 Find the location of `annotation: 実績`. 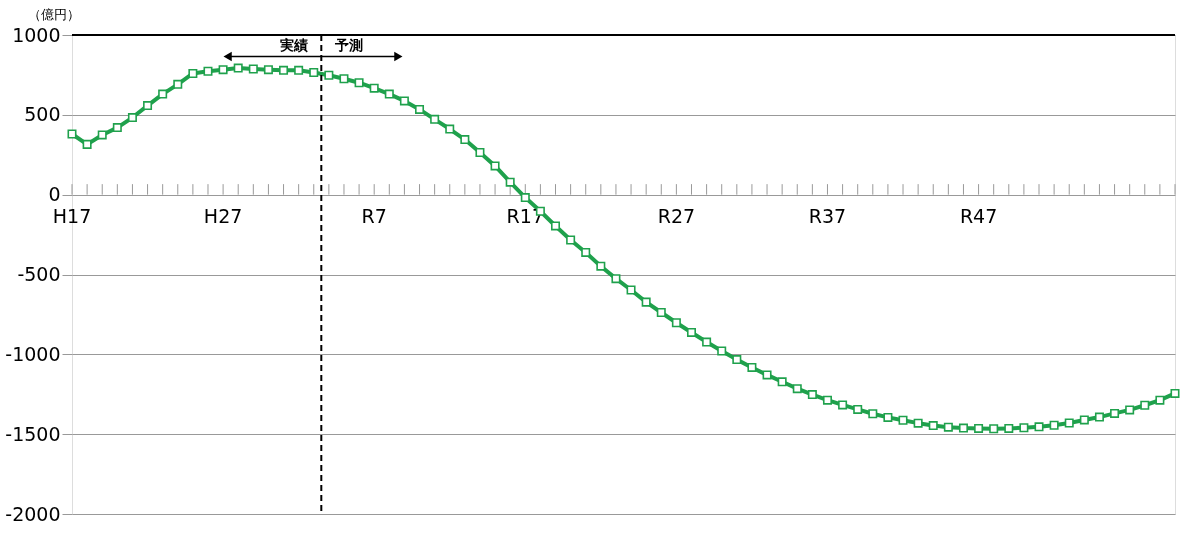

annotation: 実績 is located at coordinates (293, 45).